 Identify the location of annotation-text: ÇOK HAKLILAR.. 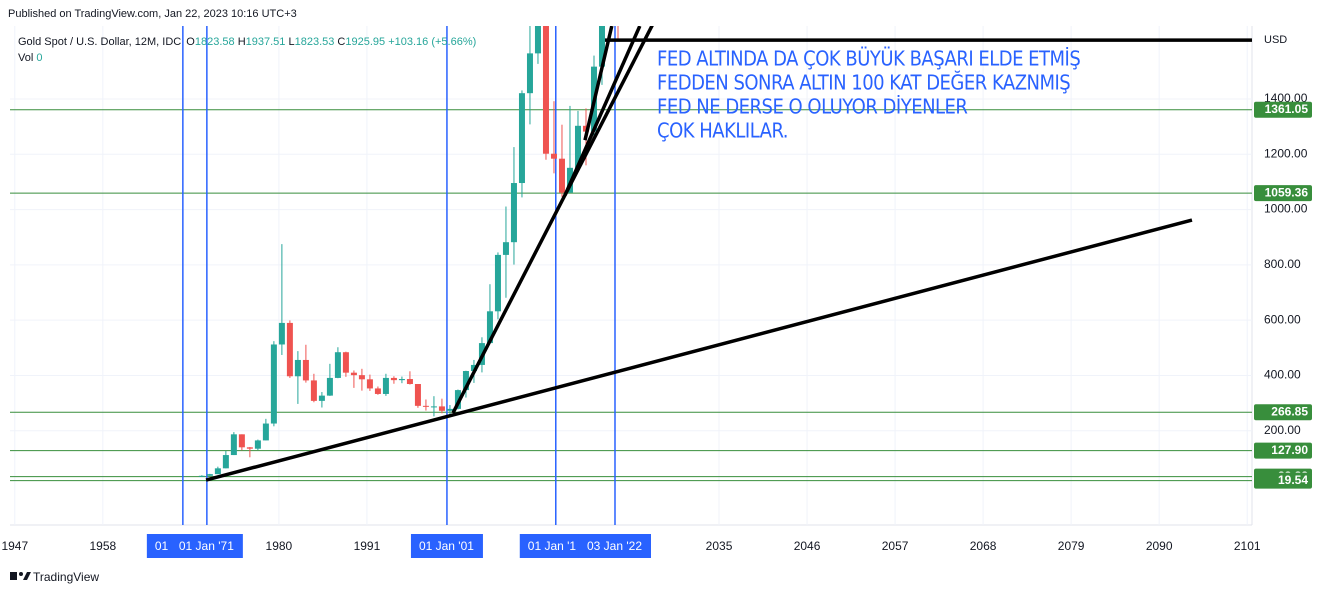
(722, 131).